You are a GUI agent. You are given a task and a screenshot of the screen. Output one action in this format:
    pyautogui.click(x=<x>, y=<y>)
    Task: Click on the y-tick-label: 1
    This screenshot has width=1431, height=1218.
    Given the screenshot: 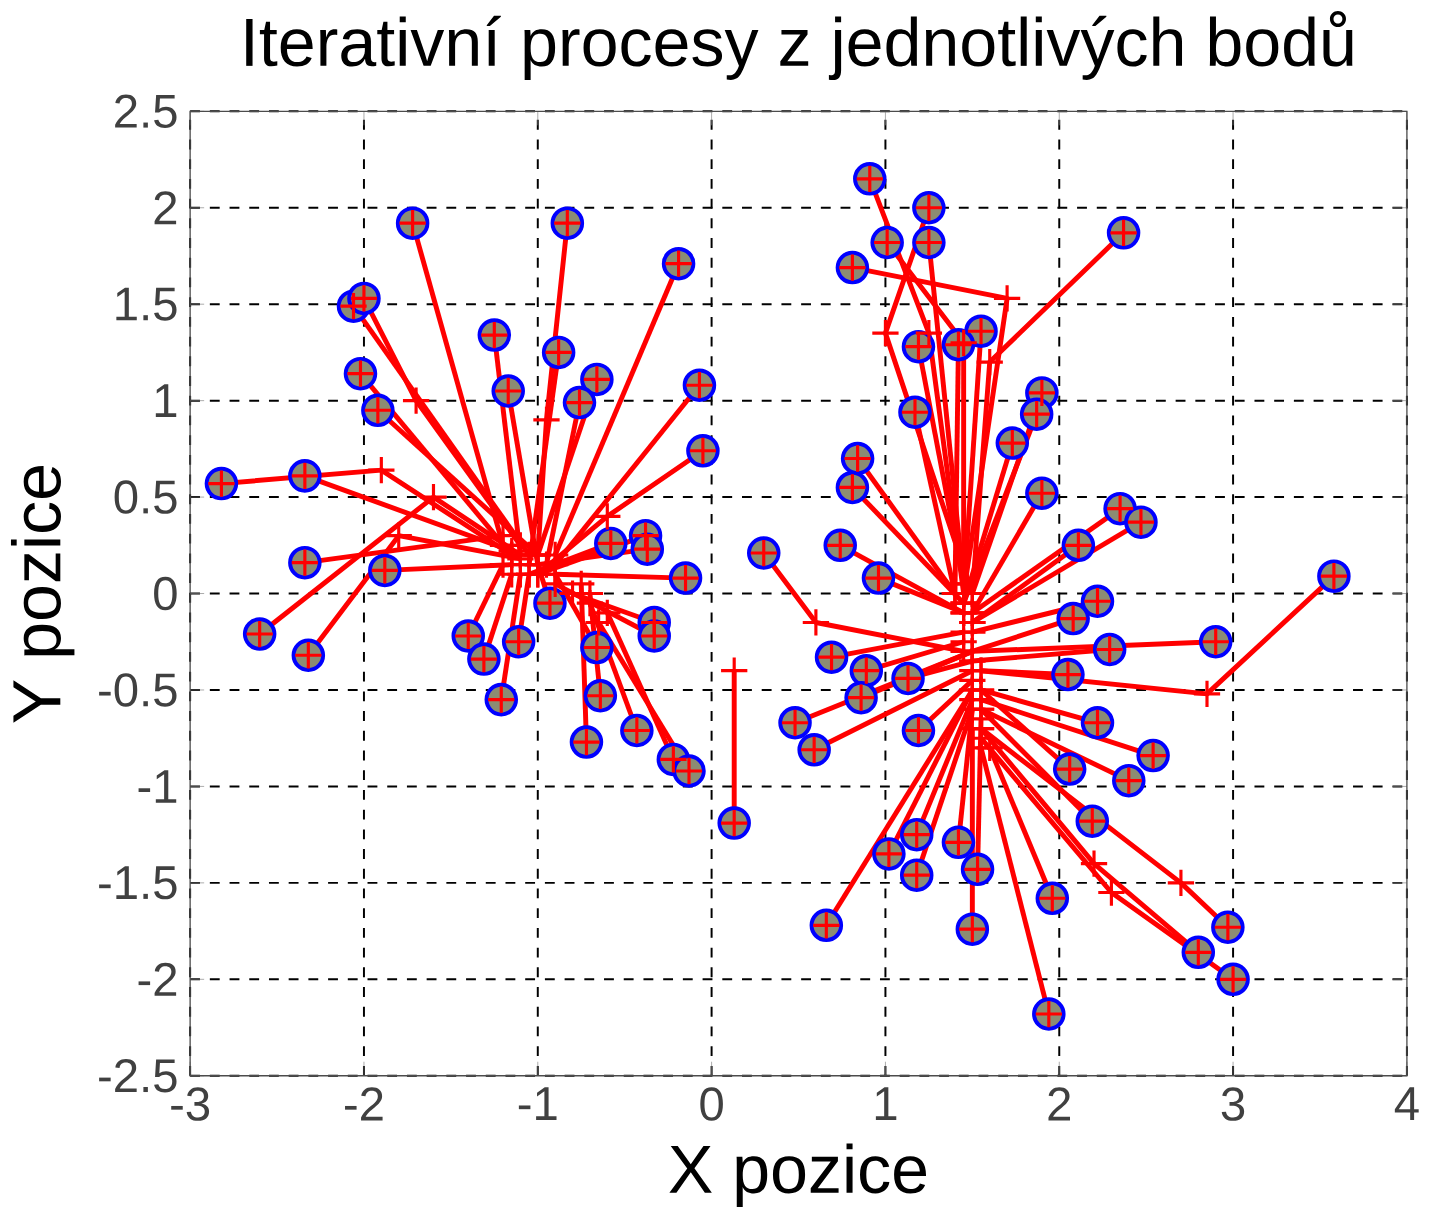 What is the action you would take?
    pyautogui.click(x=166, y=400)
    